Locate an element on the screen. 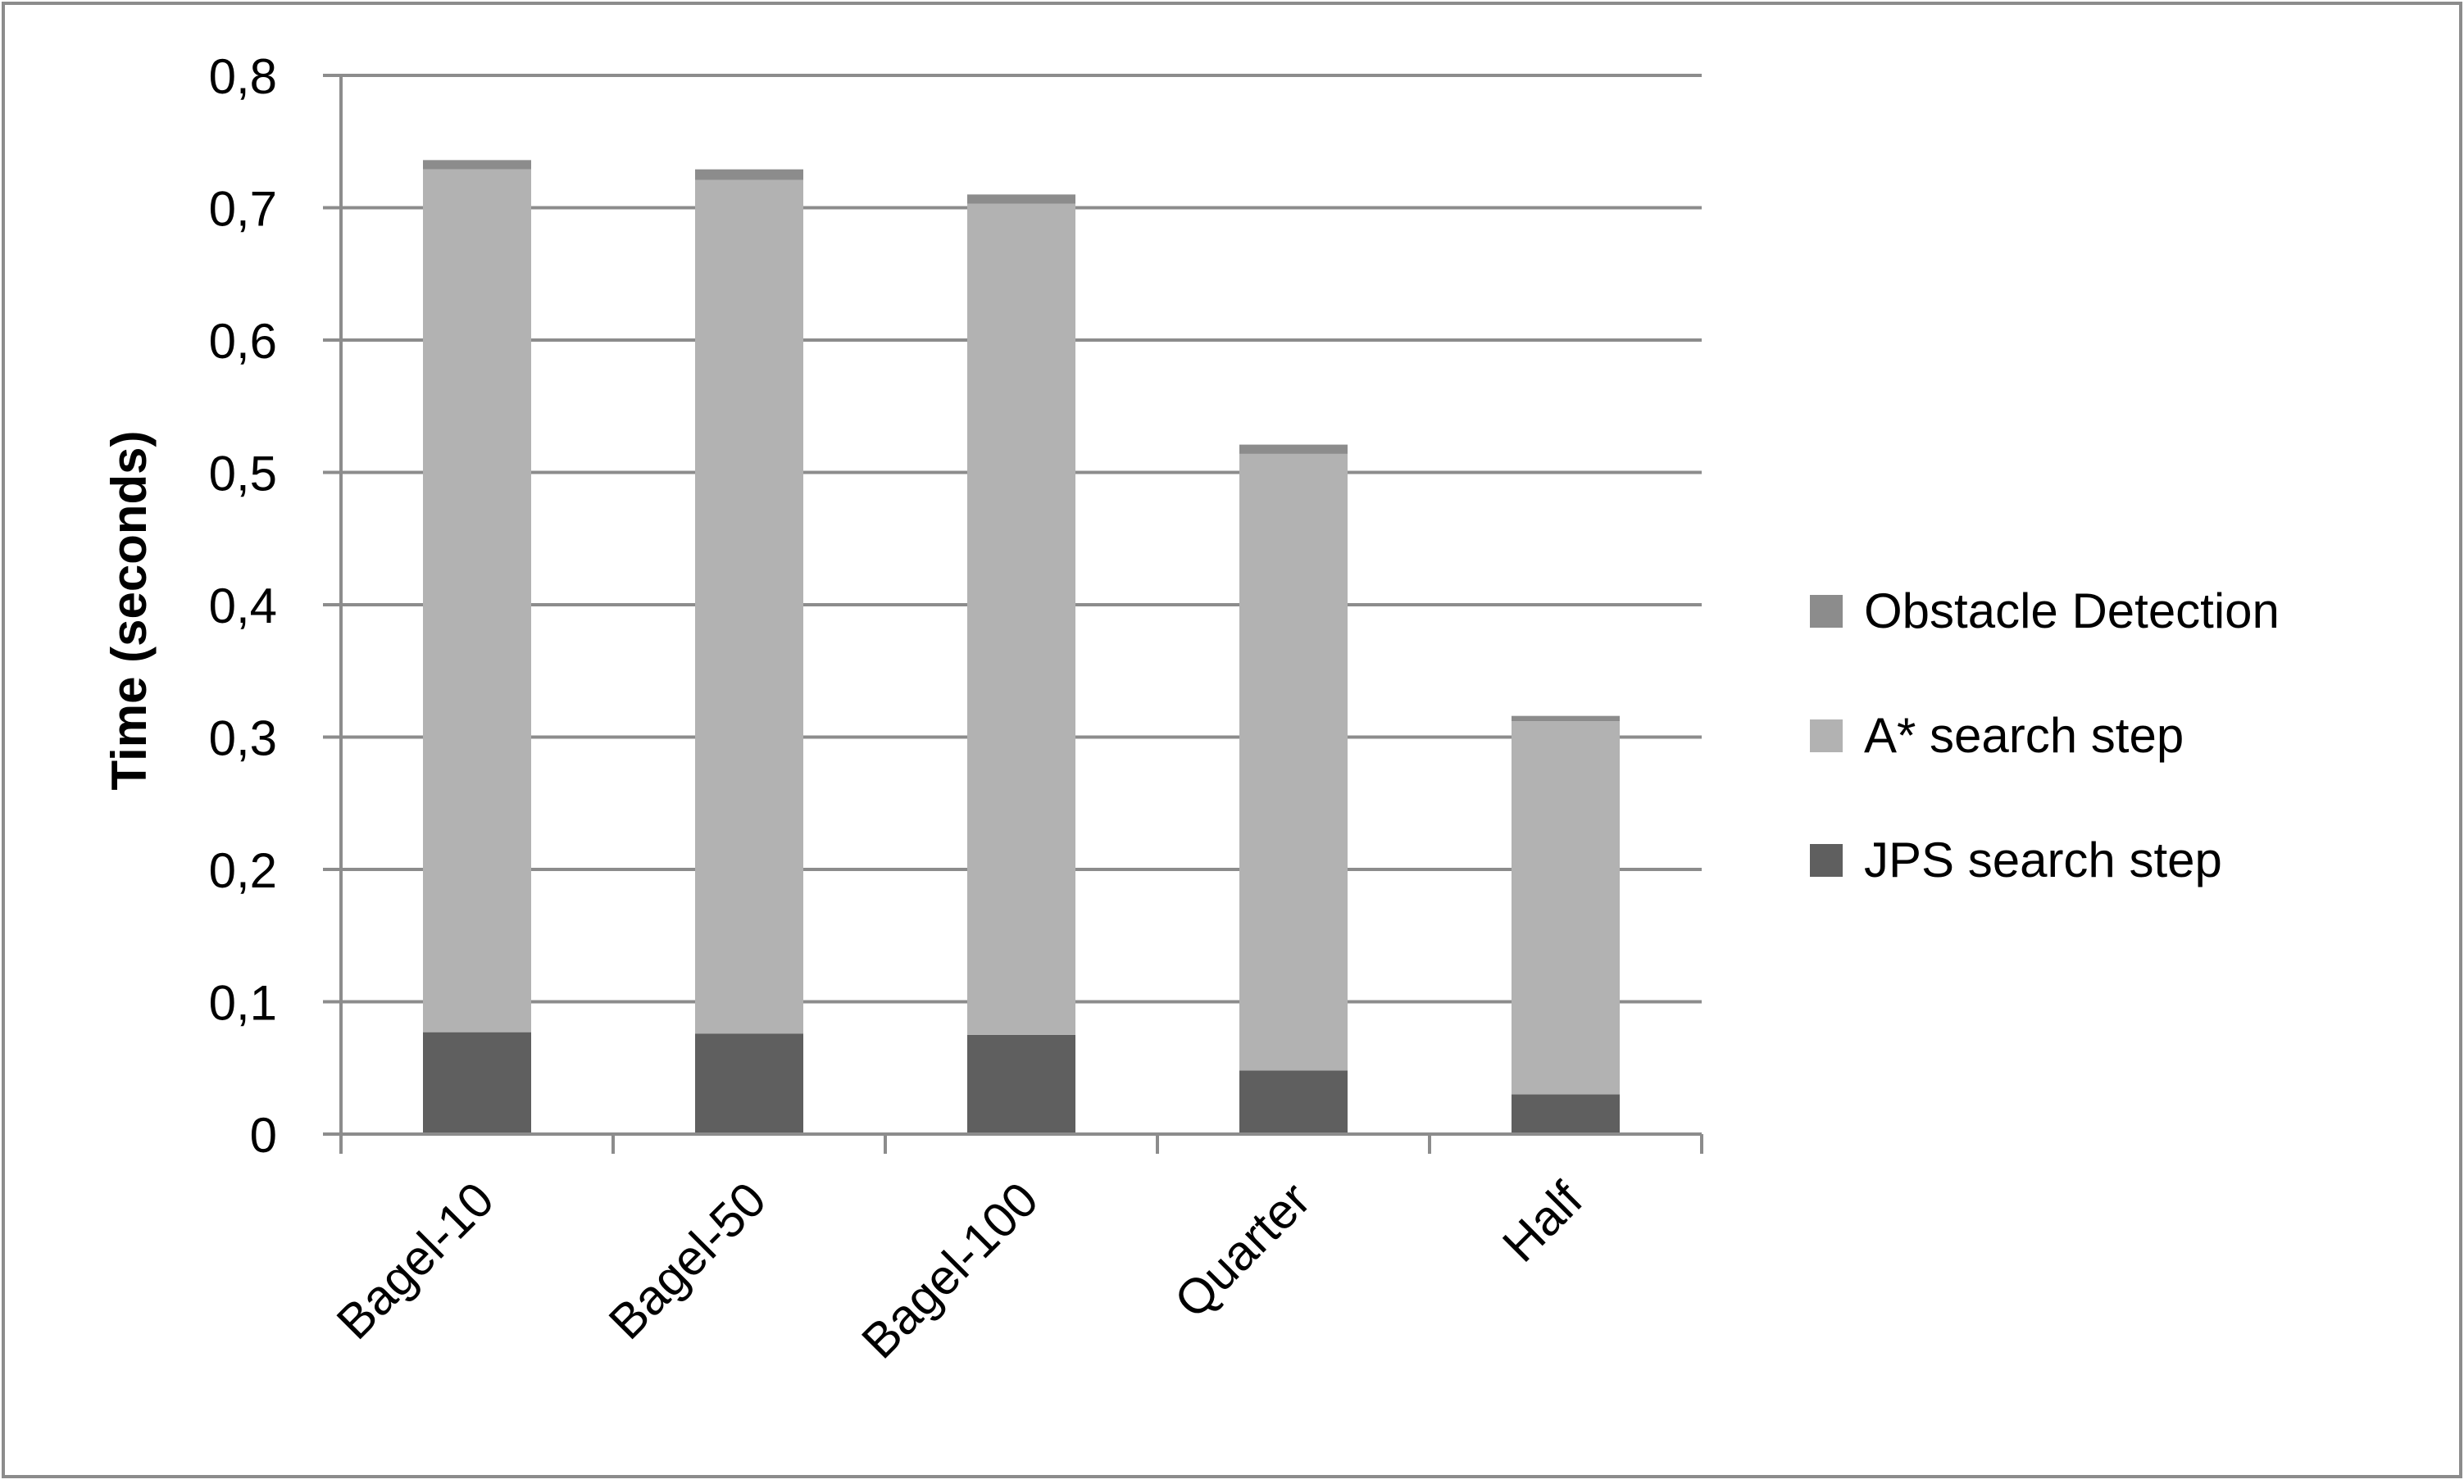  legend-label: Obstacle Detection is located at coordinates (2072, 610).